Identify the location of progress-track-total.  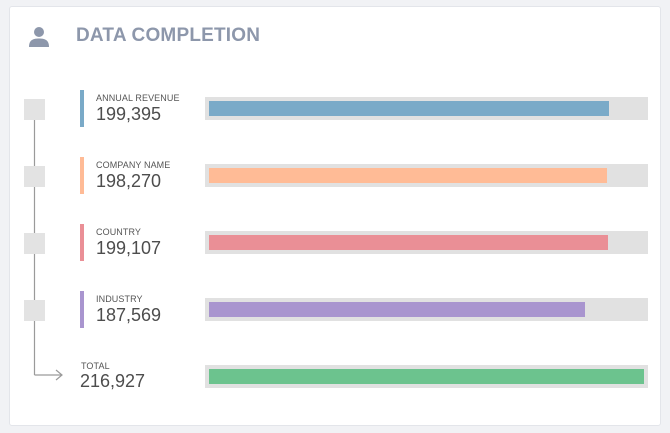
(426, 376).